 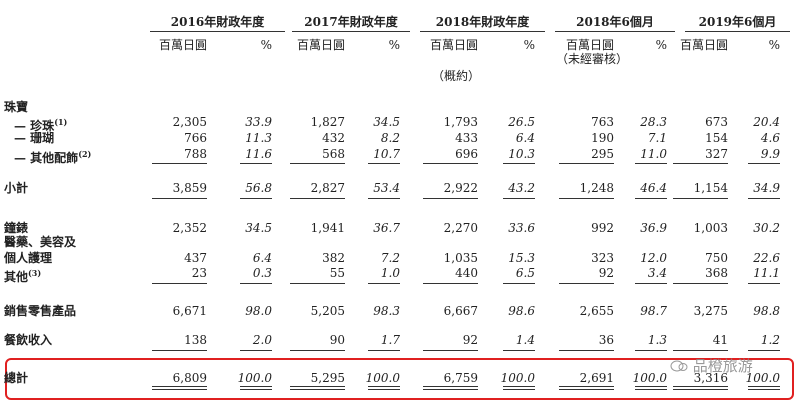 What do you see at coordinates (189, 228) in the screenshot?
I see `amount-cell: 2,352` at bounding box center [189, 228].